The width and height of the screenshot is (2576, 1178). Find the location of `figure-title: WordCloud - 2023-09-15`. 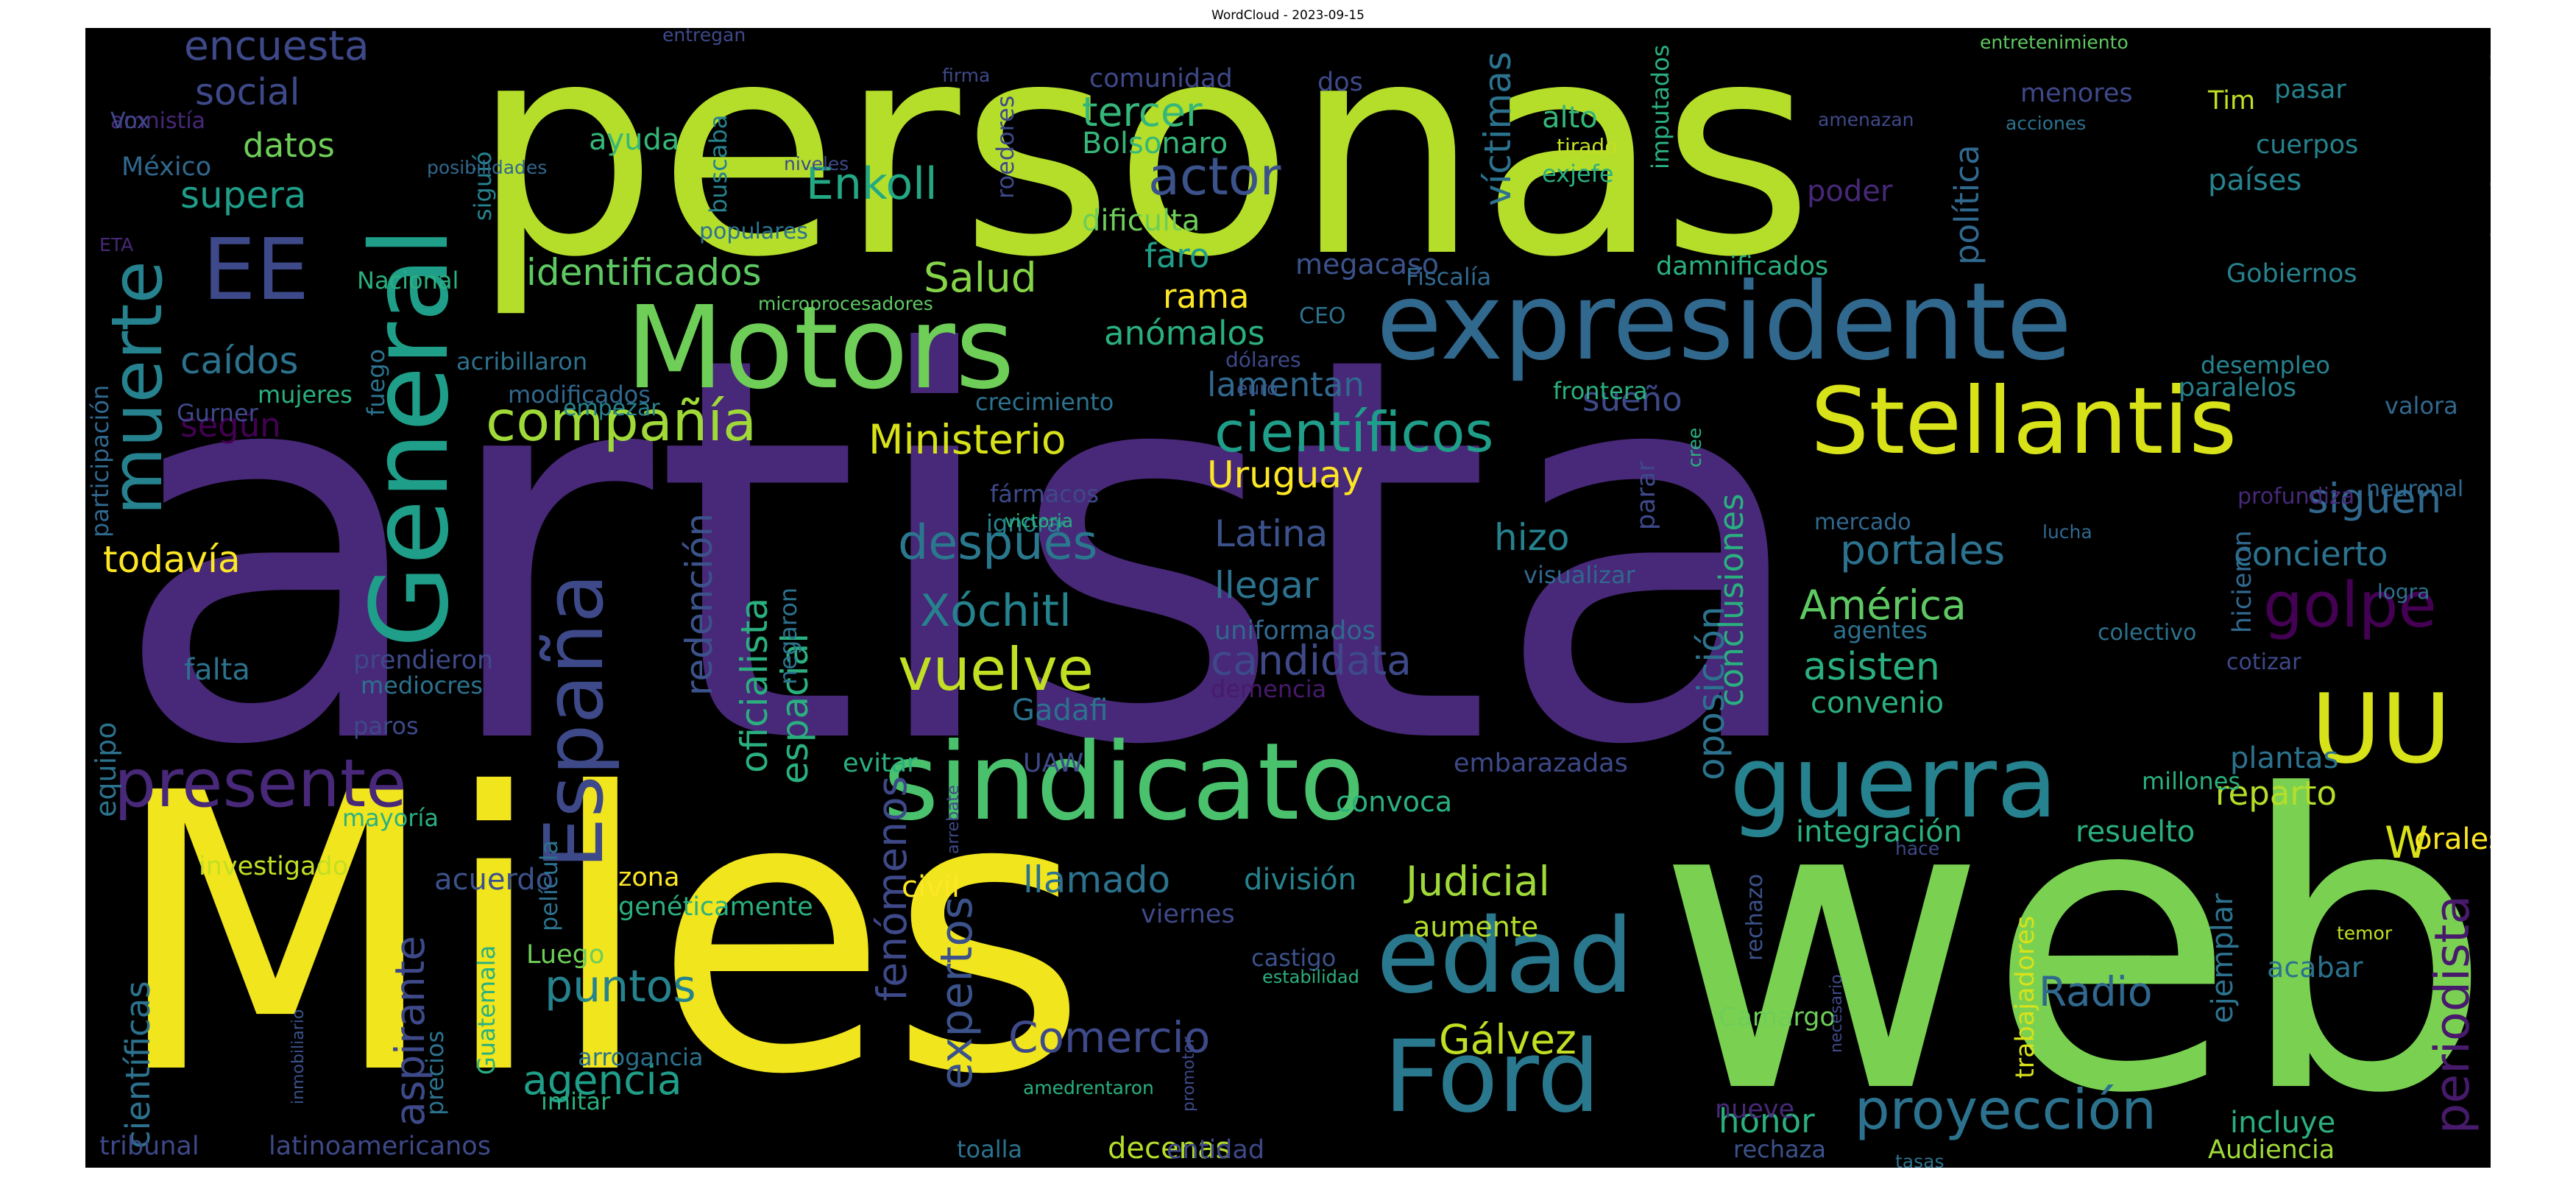

figure-title: WordCloud - 2023-09-15 is located at coordinates (1288, 15).